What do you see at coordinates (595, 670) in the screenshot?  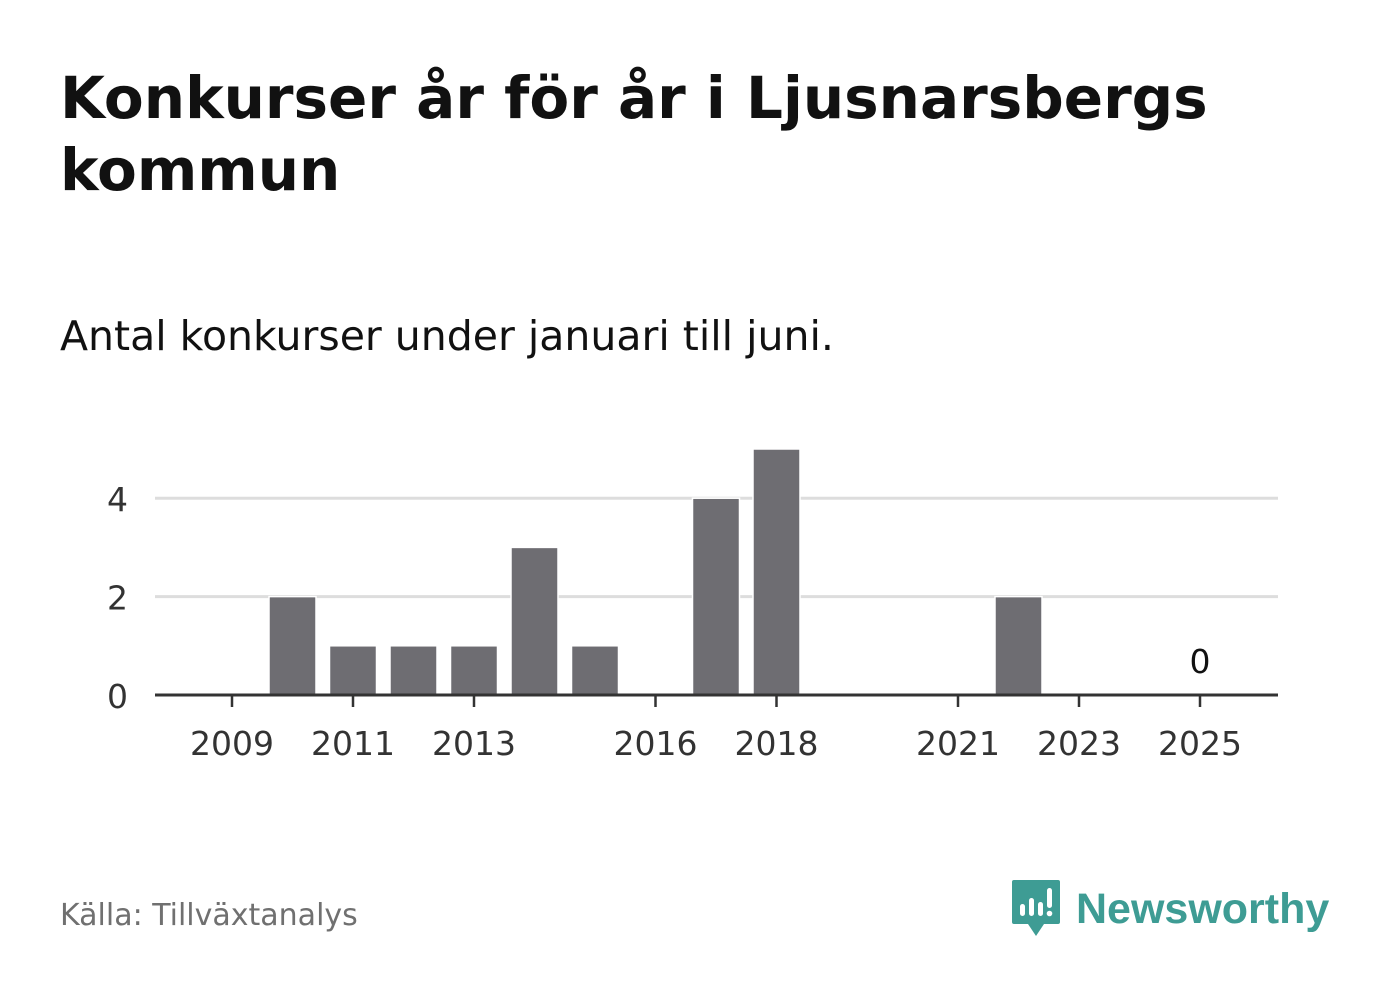 I see `bar-2015` at bounding box center [595, 670].